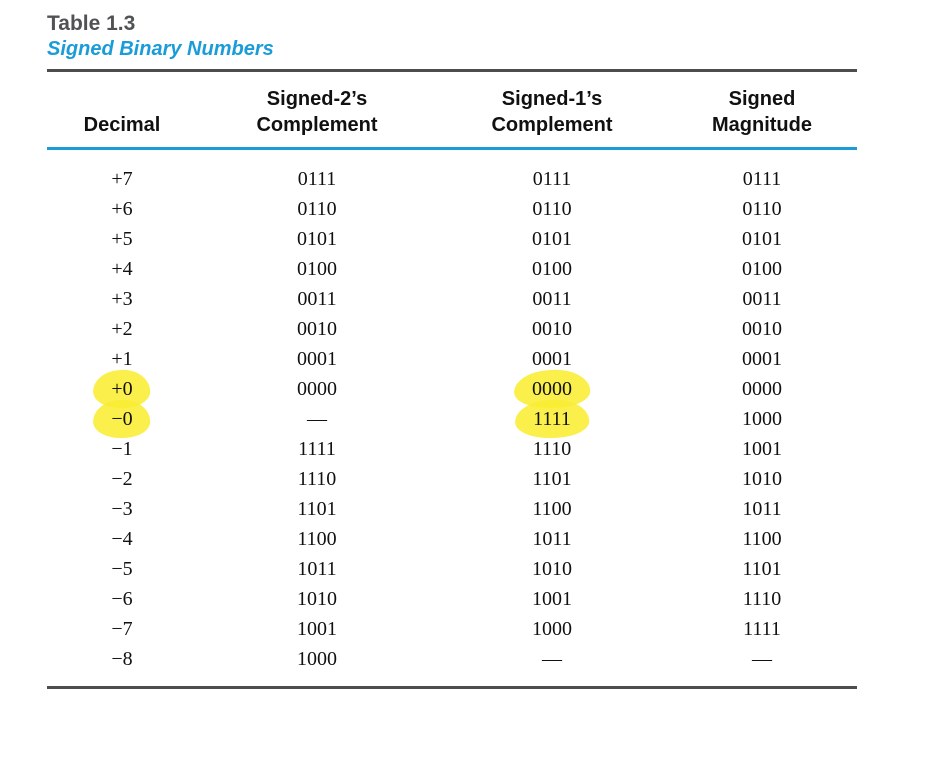 Image resolution: width=934 pixels, height=770 pixels. What do you see at coordinates (122, 125) in the screenshot?
I see `header-line: Decimal` at bounding box center [122, 125].